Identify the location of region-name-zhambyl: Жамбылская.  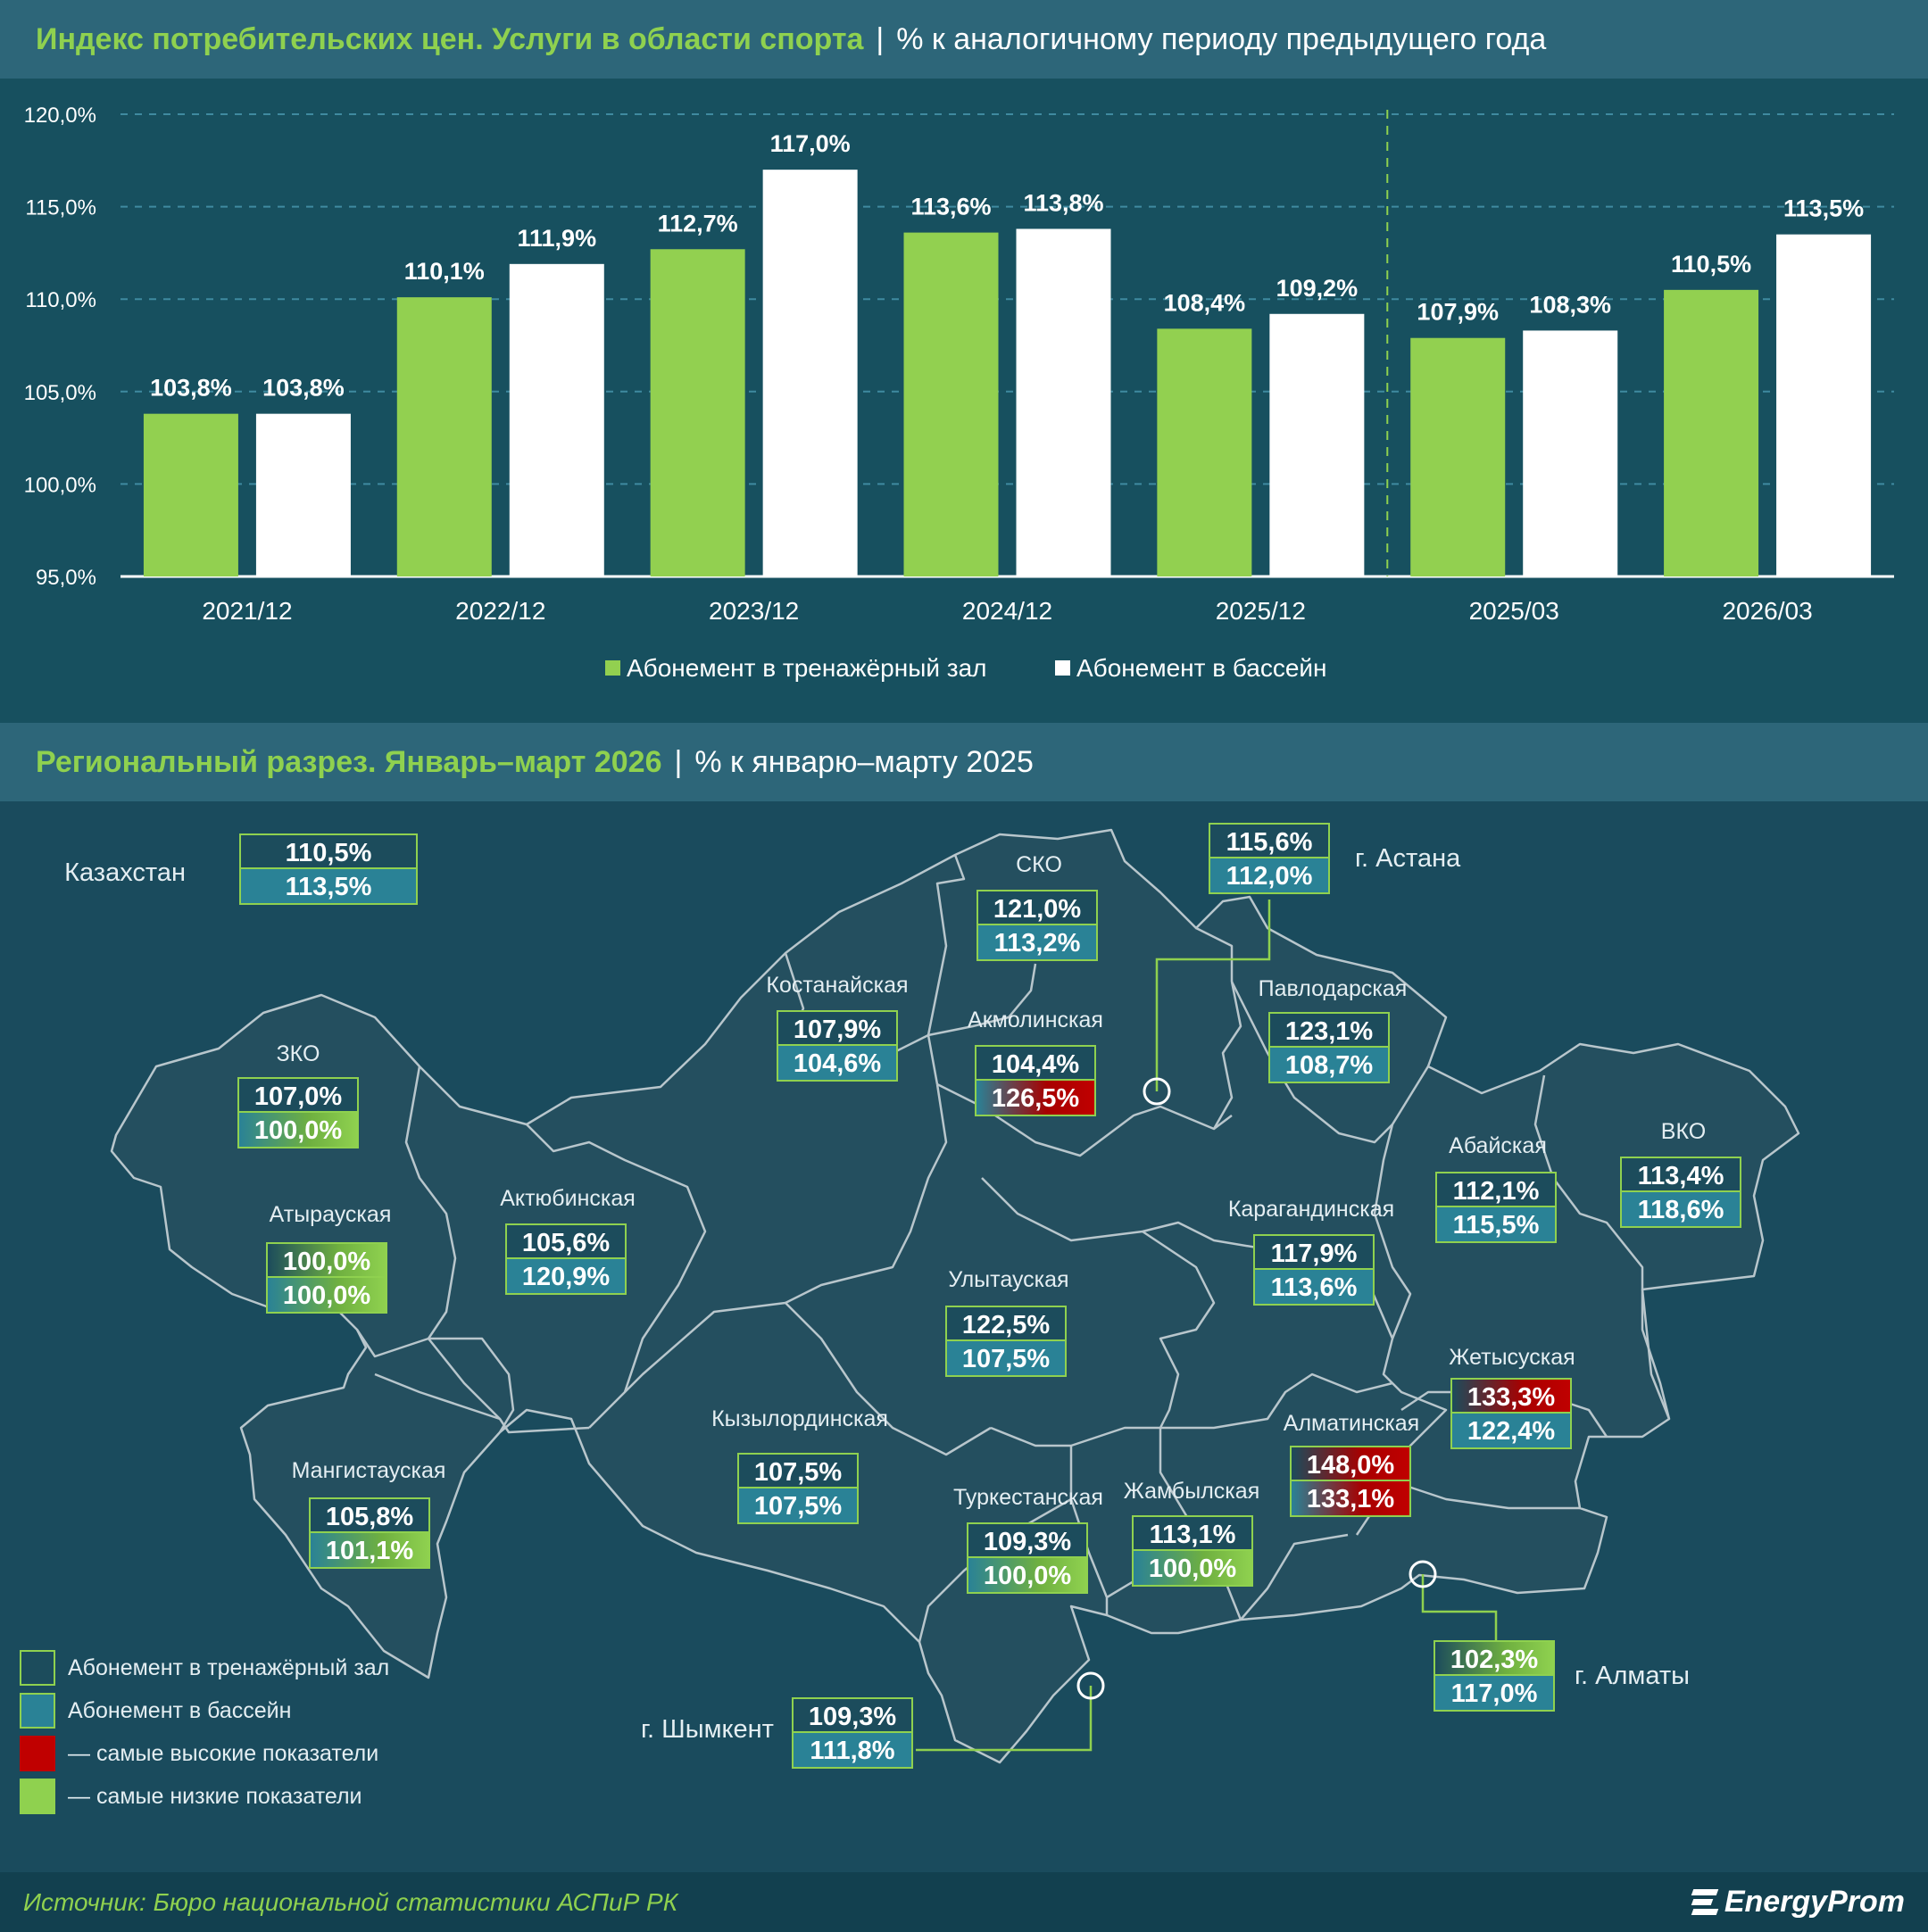
(1191, 1491).